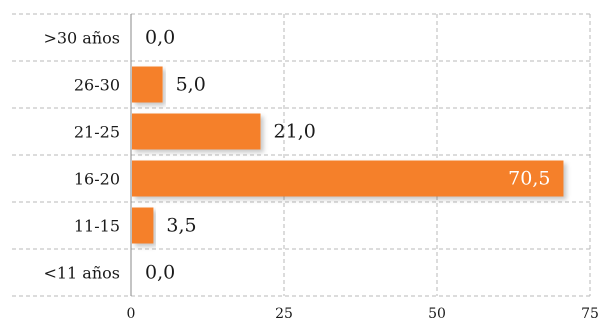 The image size is (602, 324). What do you see at coordinates (97, 85) in the screenshot?
I see `category-label: 26-30` at bounding box center [97, 85].